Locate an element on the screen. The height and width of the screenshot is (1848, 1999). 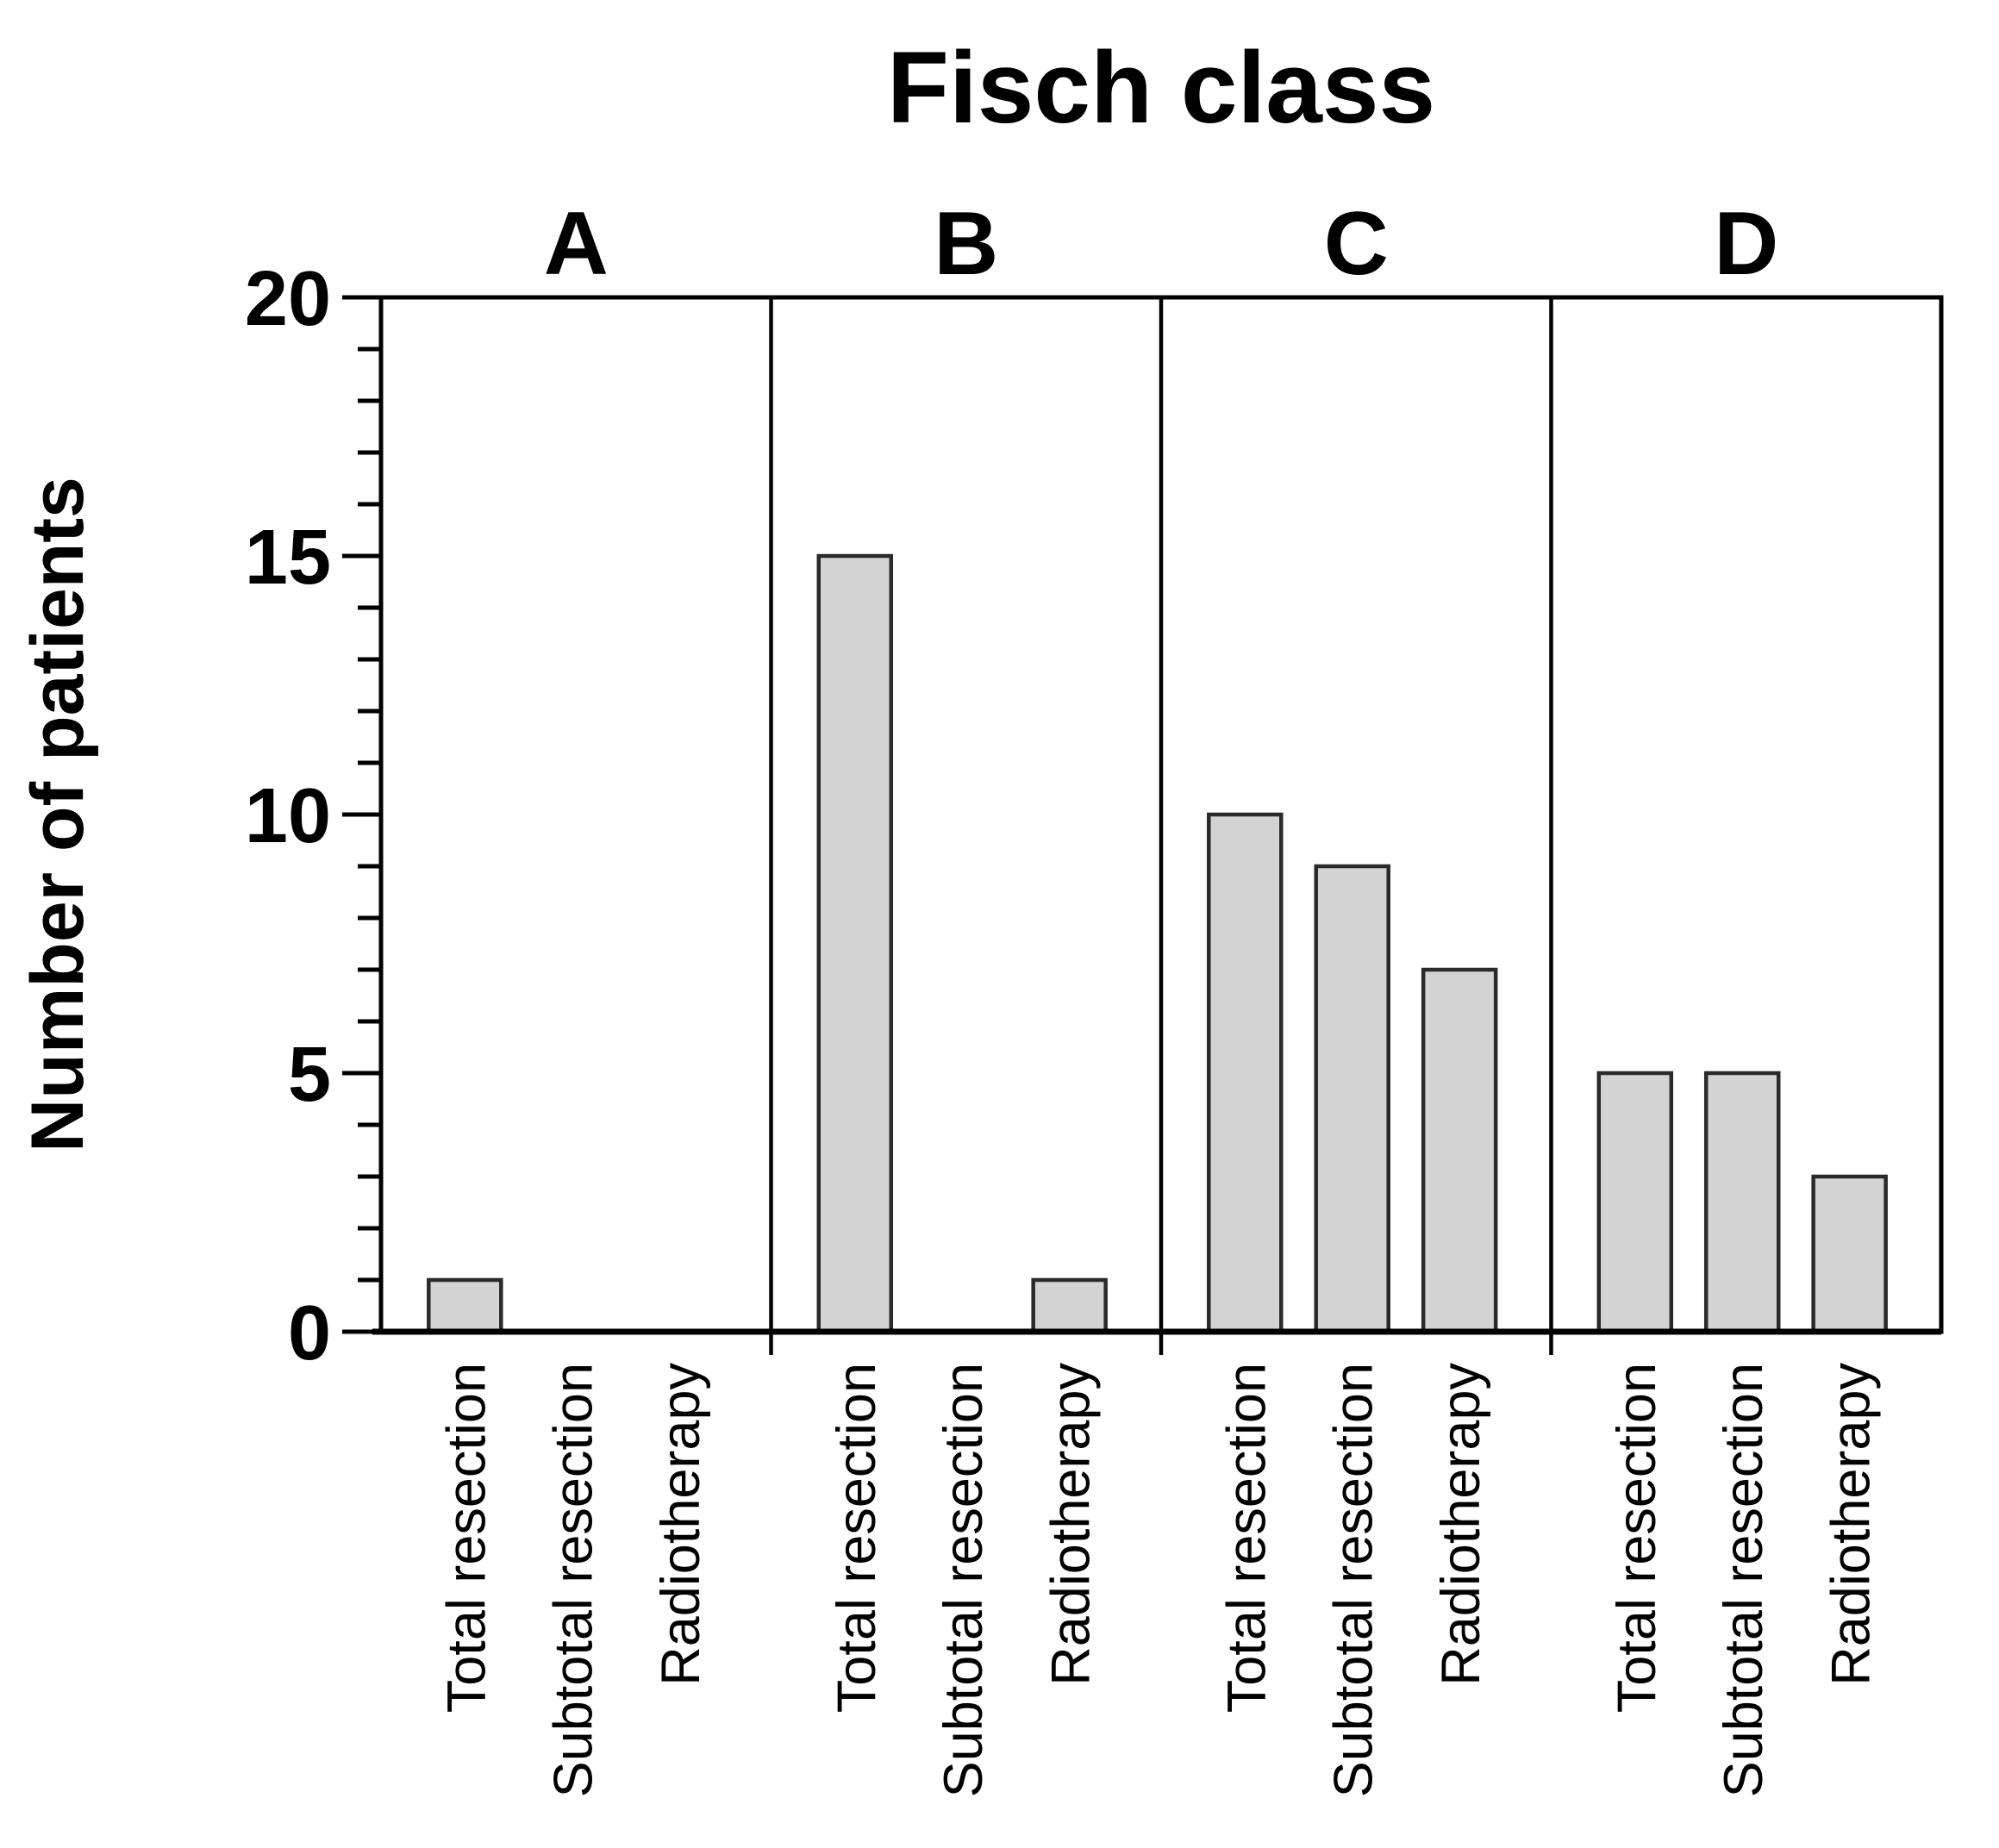
x-label-d-total-resection: Total resection is located at coordinates (1637, 1538).